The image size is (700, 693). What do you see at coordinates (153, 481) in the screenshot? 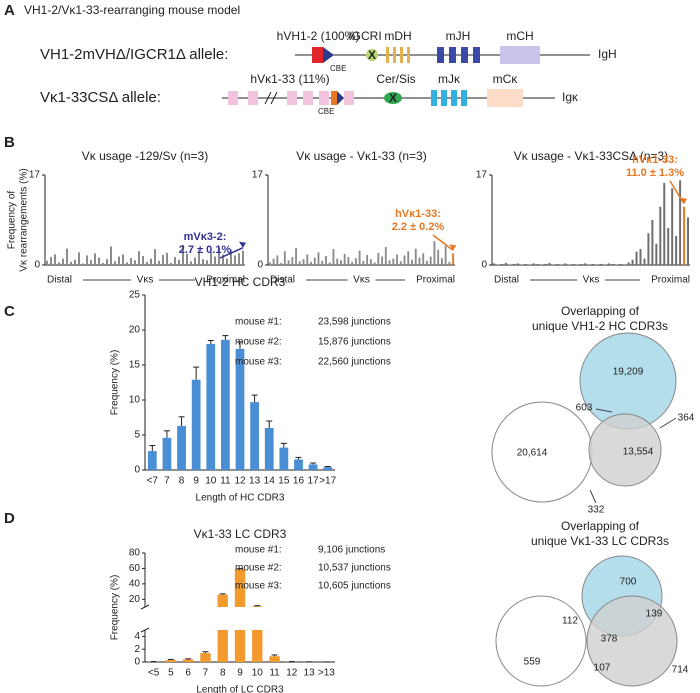
I see `x-tick-label: <7` at bounding box center [153, 481].